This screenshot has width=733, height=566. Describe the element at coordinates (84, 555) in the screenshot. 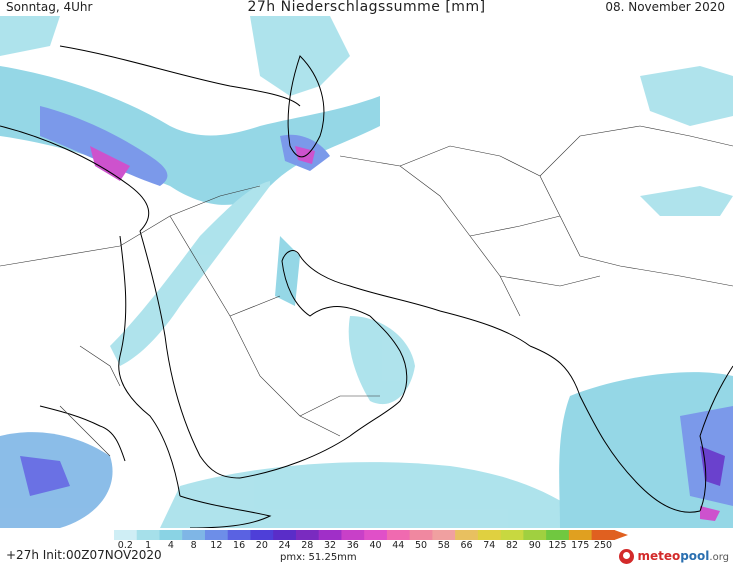

I see `run-info: +27h Init:00Z07NOV2020` at that location.